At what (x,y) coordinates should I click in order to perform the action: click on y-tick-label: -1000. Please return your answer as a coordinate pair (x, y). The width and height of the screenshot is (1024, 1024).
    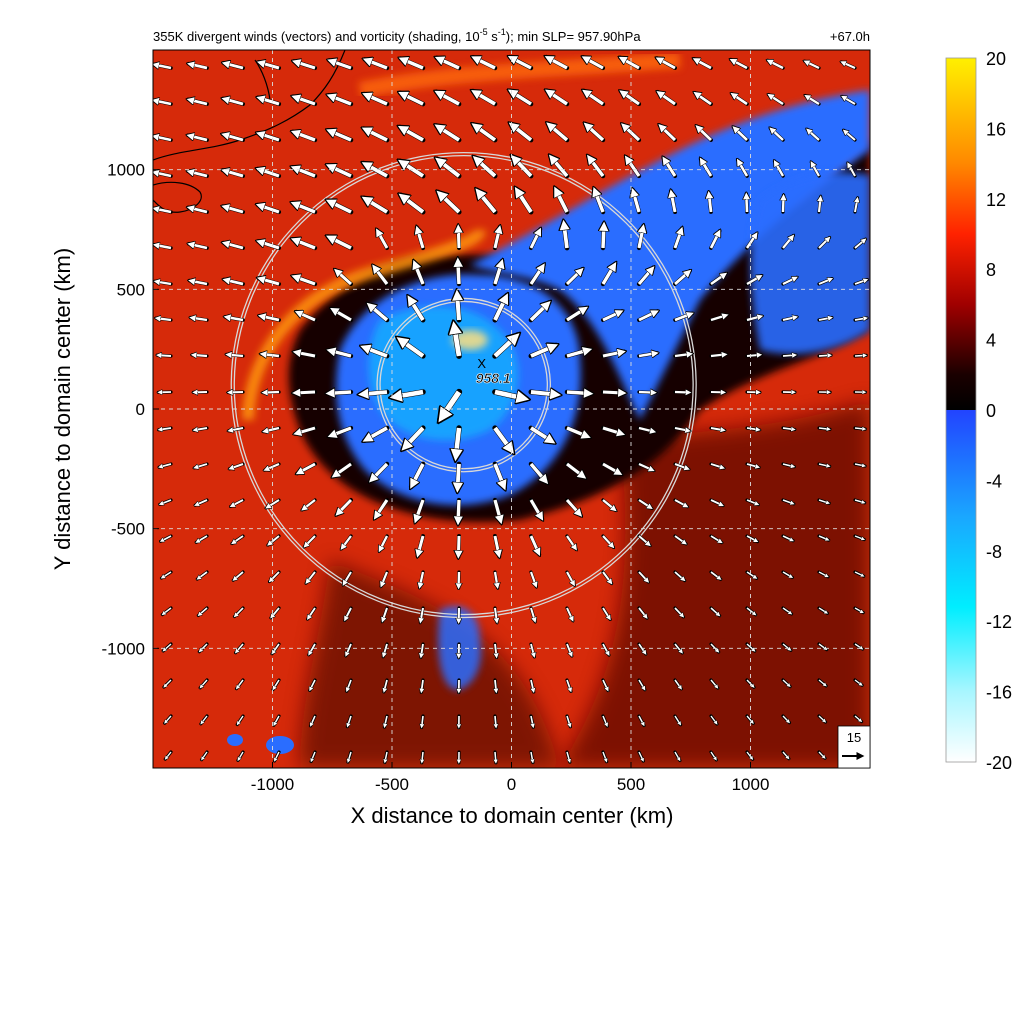
    Looking at the image, I should click on (123, 648).